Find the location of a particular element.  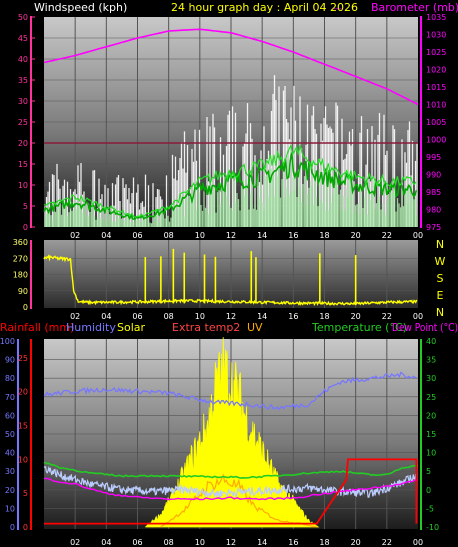

direction-x-tick: 10 is located at coordinates (200, 316).